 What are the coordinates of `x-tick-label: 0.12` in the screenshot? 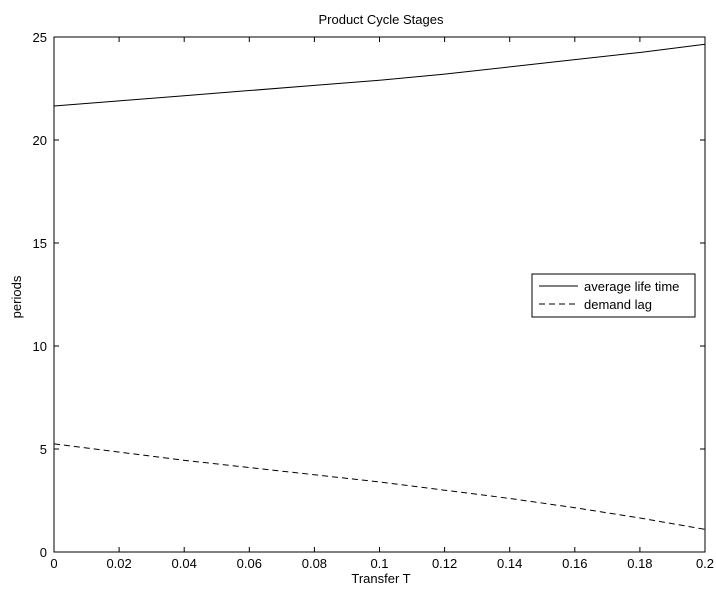 It's located at (444, 563).